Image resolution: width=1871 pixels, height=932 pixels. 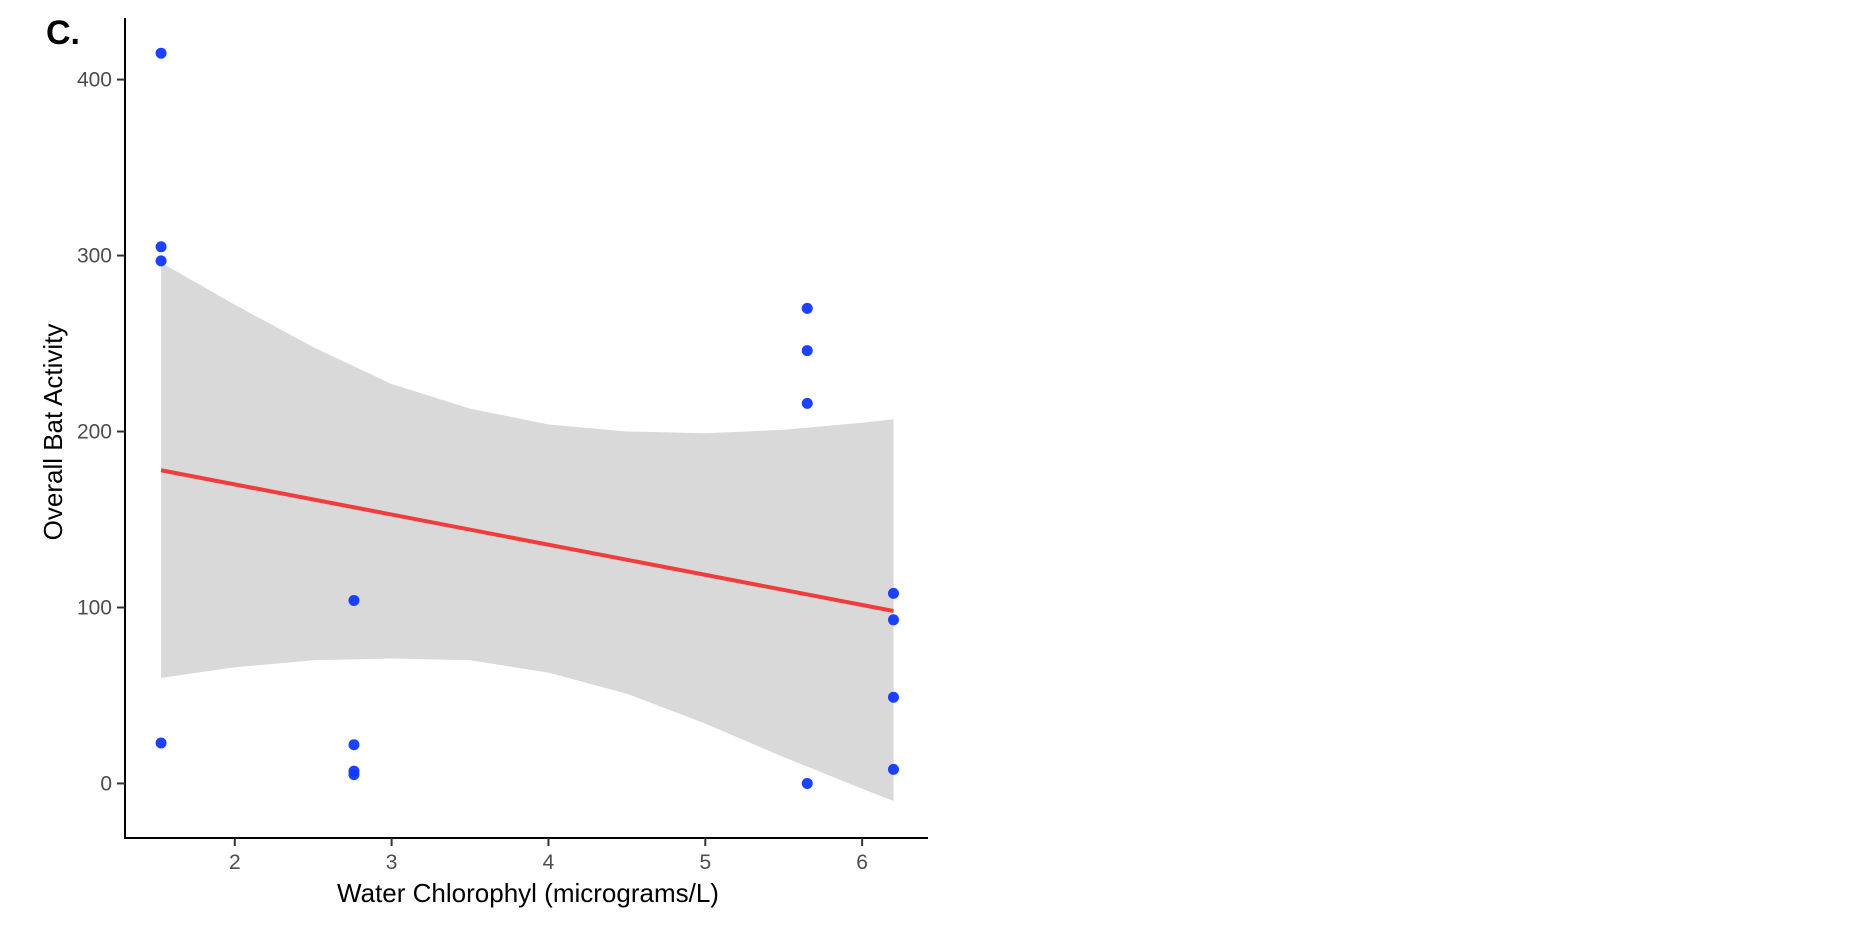 I want to click on x-tick-label: 4, so click(x=549, y=862).